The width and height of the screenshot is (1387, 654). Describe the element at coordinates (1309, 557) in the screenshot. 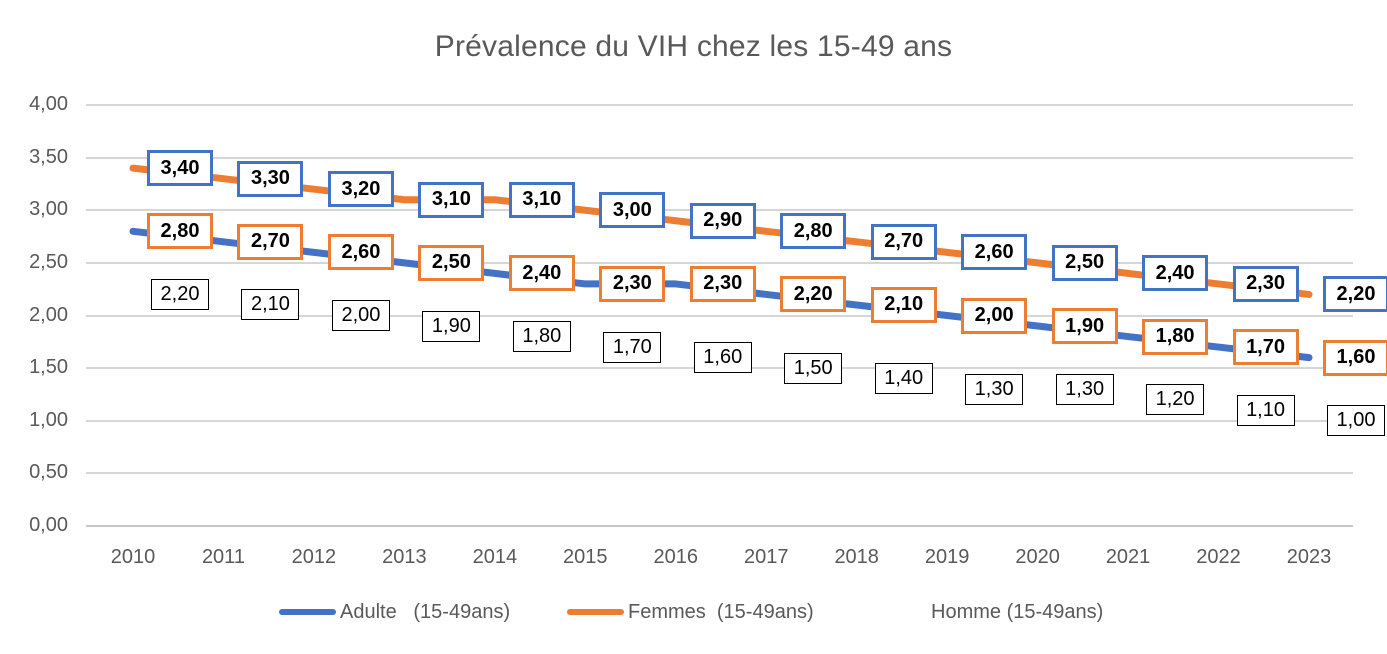

I see `x-tick-label: 2023` at that location.